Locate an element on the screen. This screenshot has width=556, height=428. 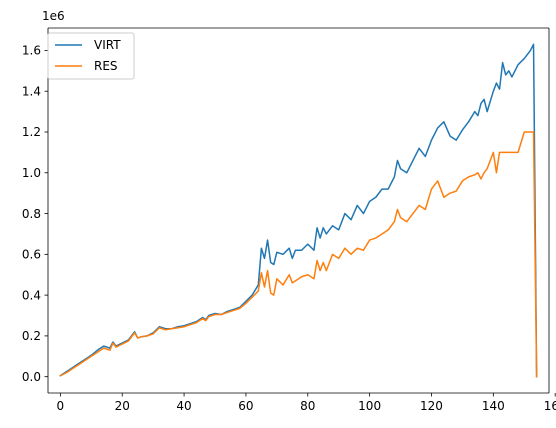
y-tick-label: 1.0 is located at coordinates (31, 173).